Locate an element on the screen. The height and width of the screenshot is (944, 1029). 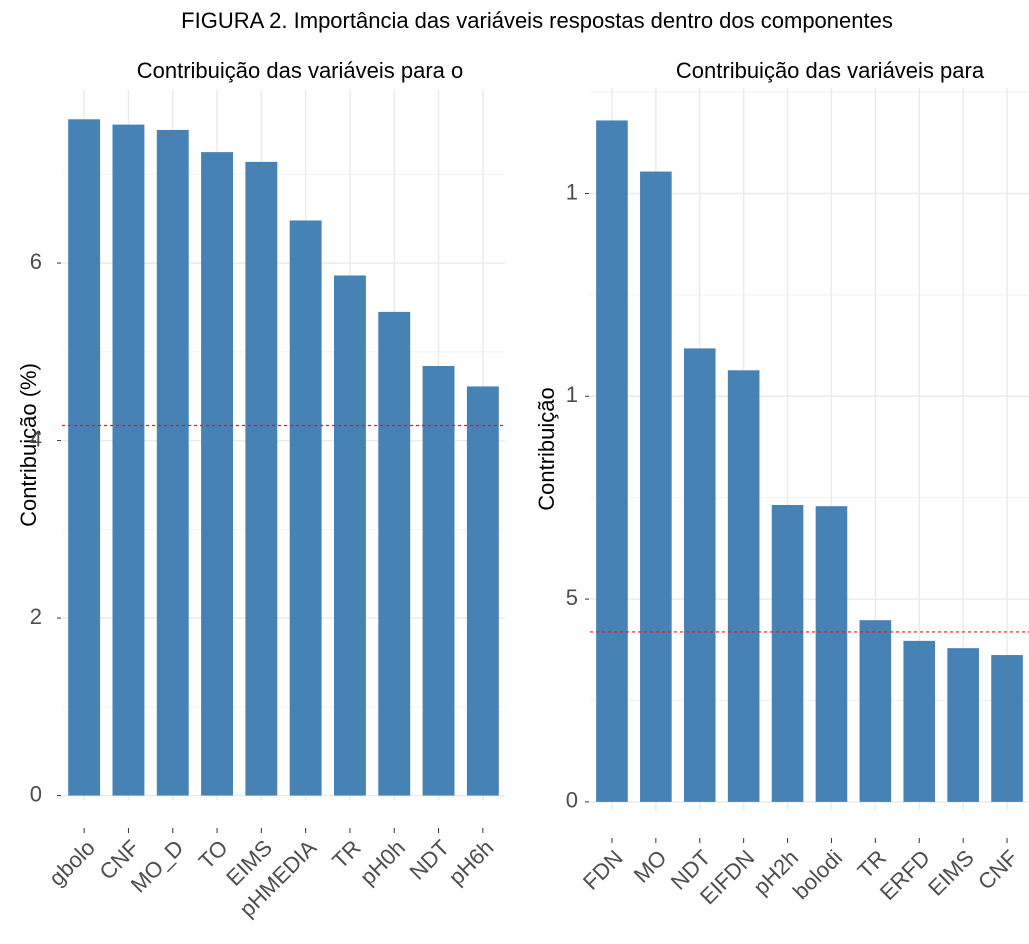
x-tick-label: pH0h is located at coordinates (382, 862).